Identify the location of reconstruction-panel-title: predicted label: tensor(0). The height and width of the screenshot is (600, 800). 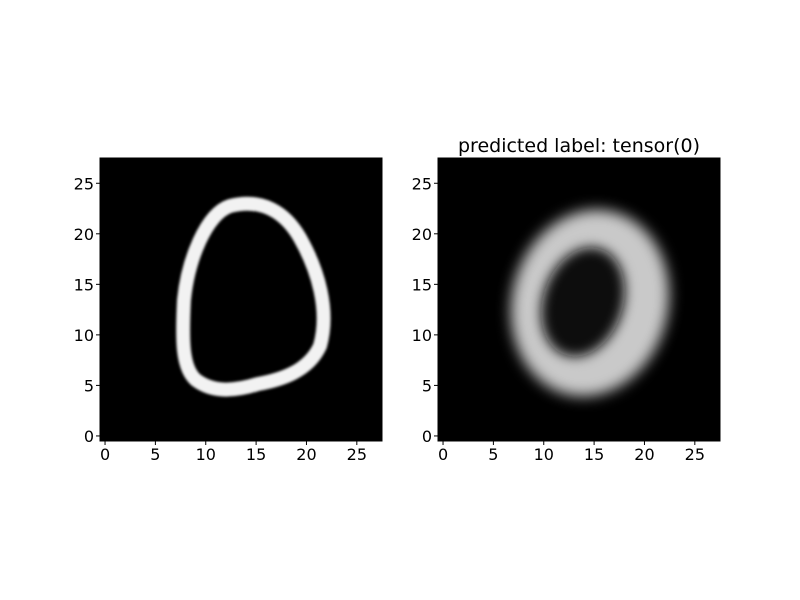
(579, 146).